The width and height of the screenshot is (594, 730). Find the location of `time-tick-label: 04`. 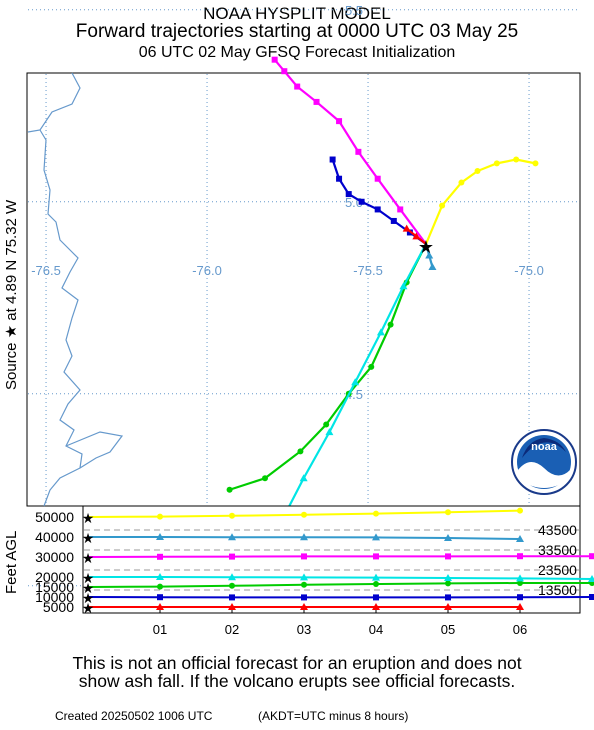

time-tick-label: 04 is located at coordinates (376, 629).